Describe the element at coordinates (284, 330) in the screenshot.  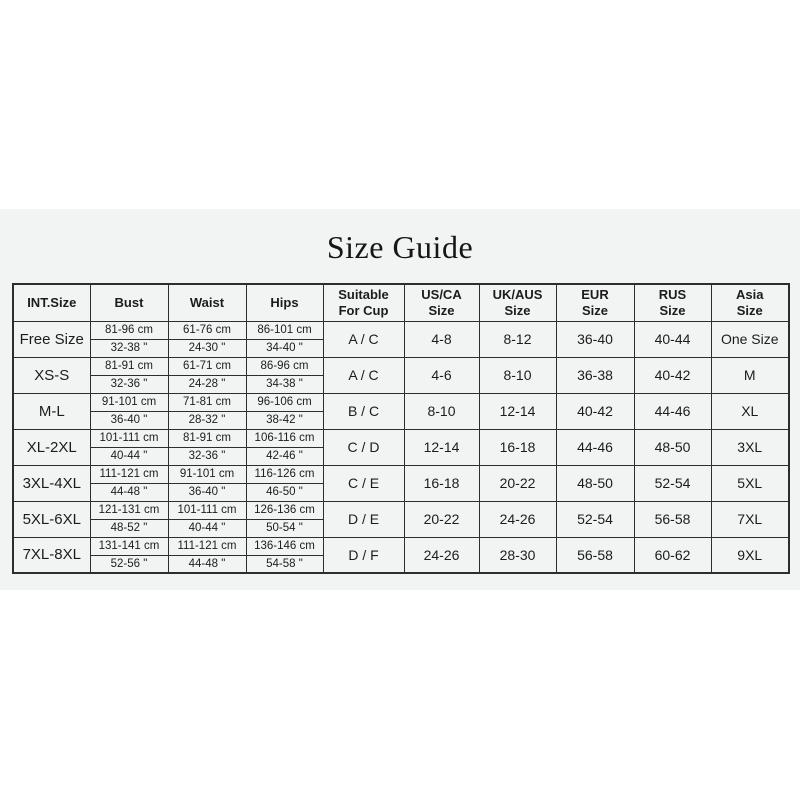
I see `hips-cm-cell: 86-101 cm` at that location.